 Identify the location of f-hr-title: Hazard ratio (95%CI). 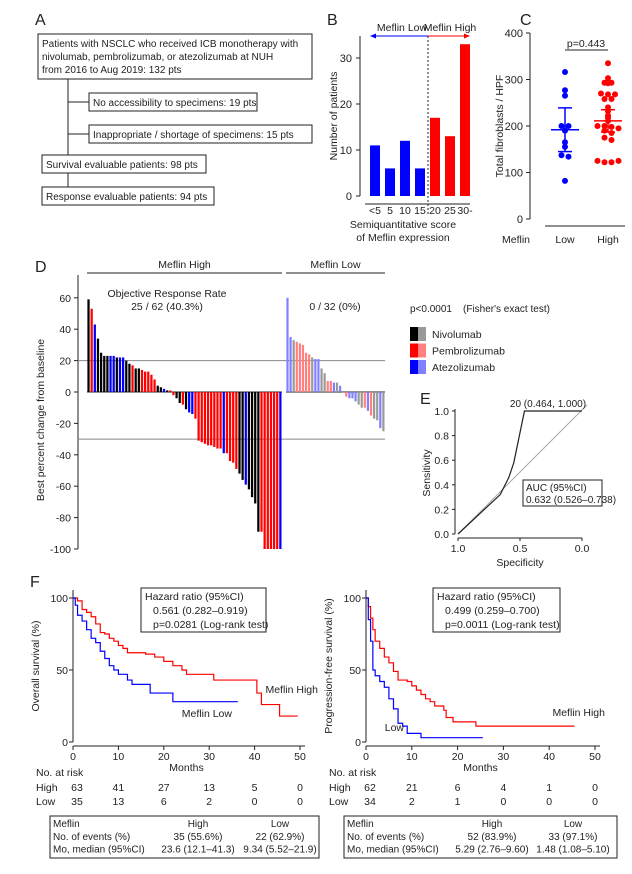
(194, 597).